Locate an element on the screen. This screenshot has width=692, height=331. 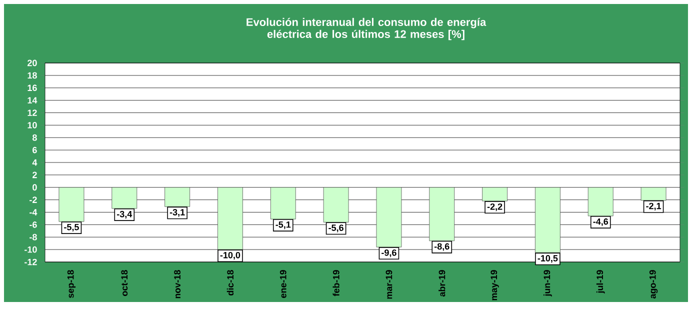
y-tick-label: 18 is located at coordinates (32, 75).